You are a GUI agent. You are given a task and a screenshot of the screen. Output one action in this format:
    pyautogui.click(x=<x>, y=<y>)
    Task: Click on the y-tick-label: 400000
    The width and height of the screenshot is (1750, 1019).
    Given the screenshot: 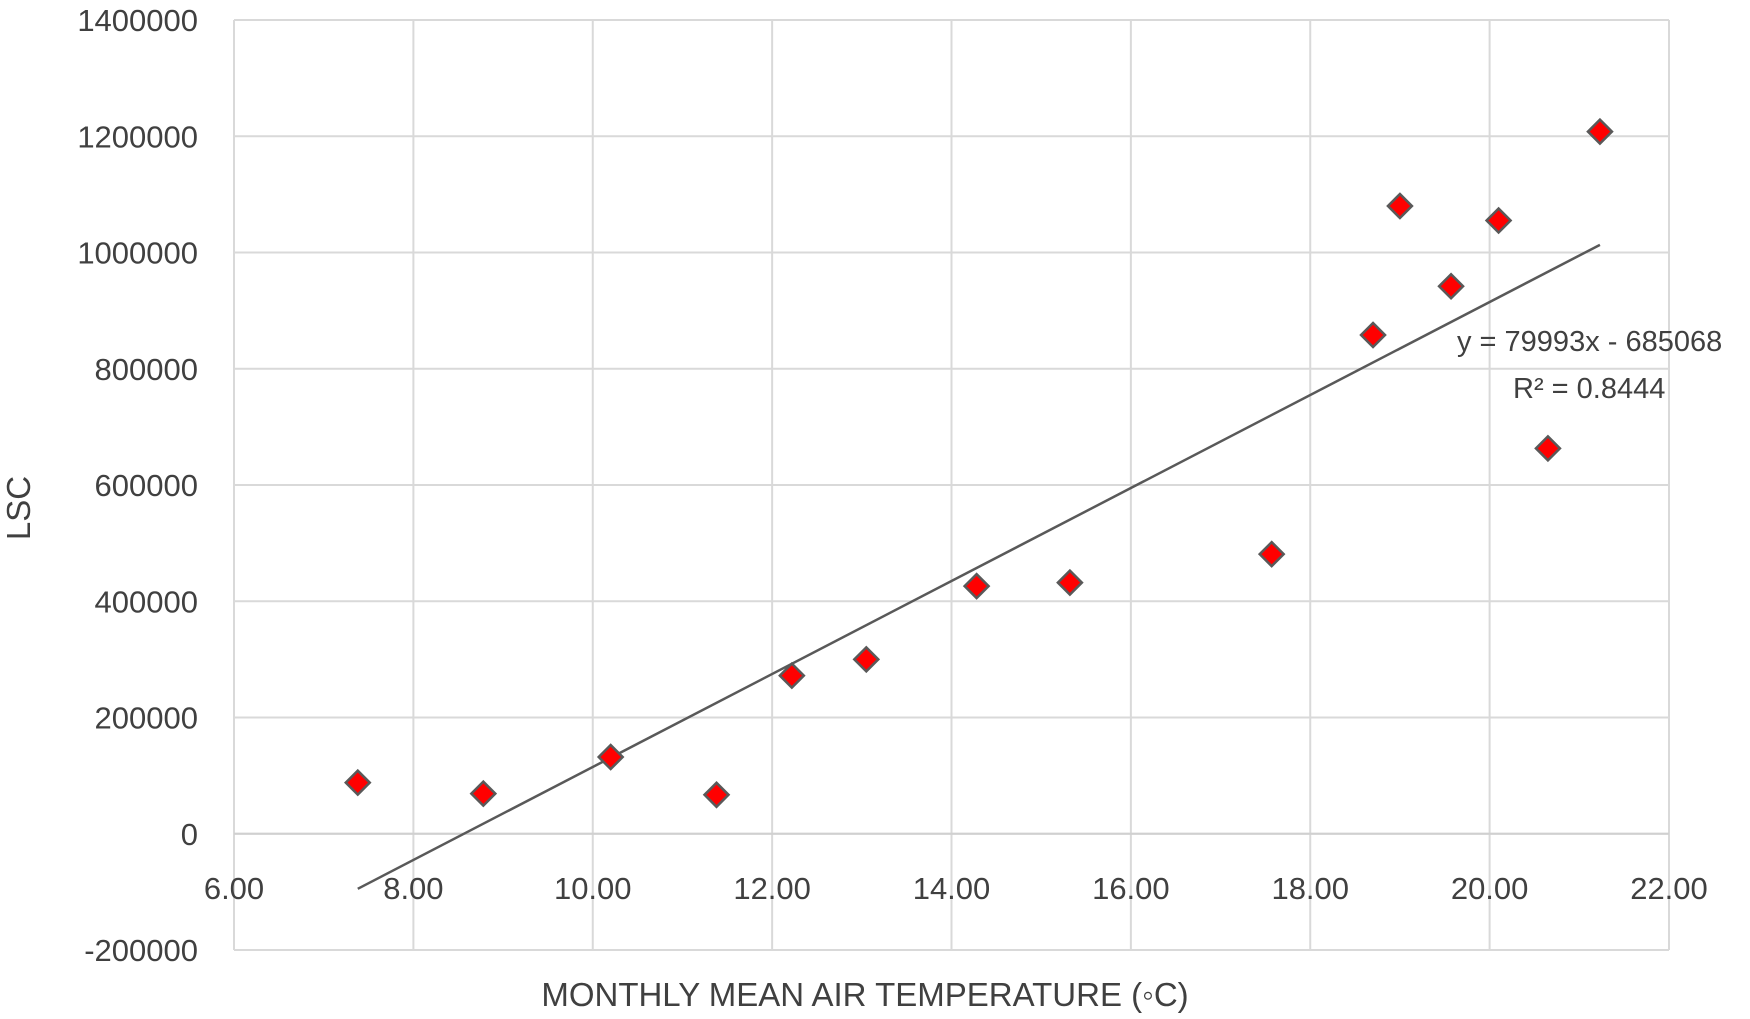 What is the action you would take?
    pyautogui.click(x=146, y=601)
    